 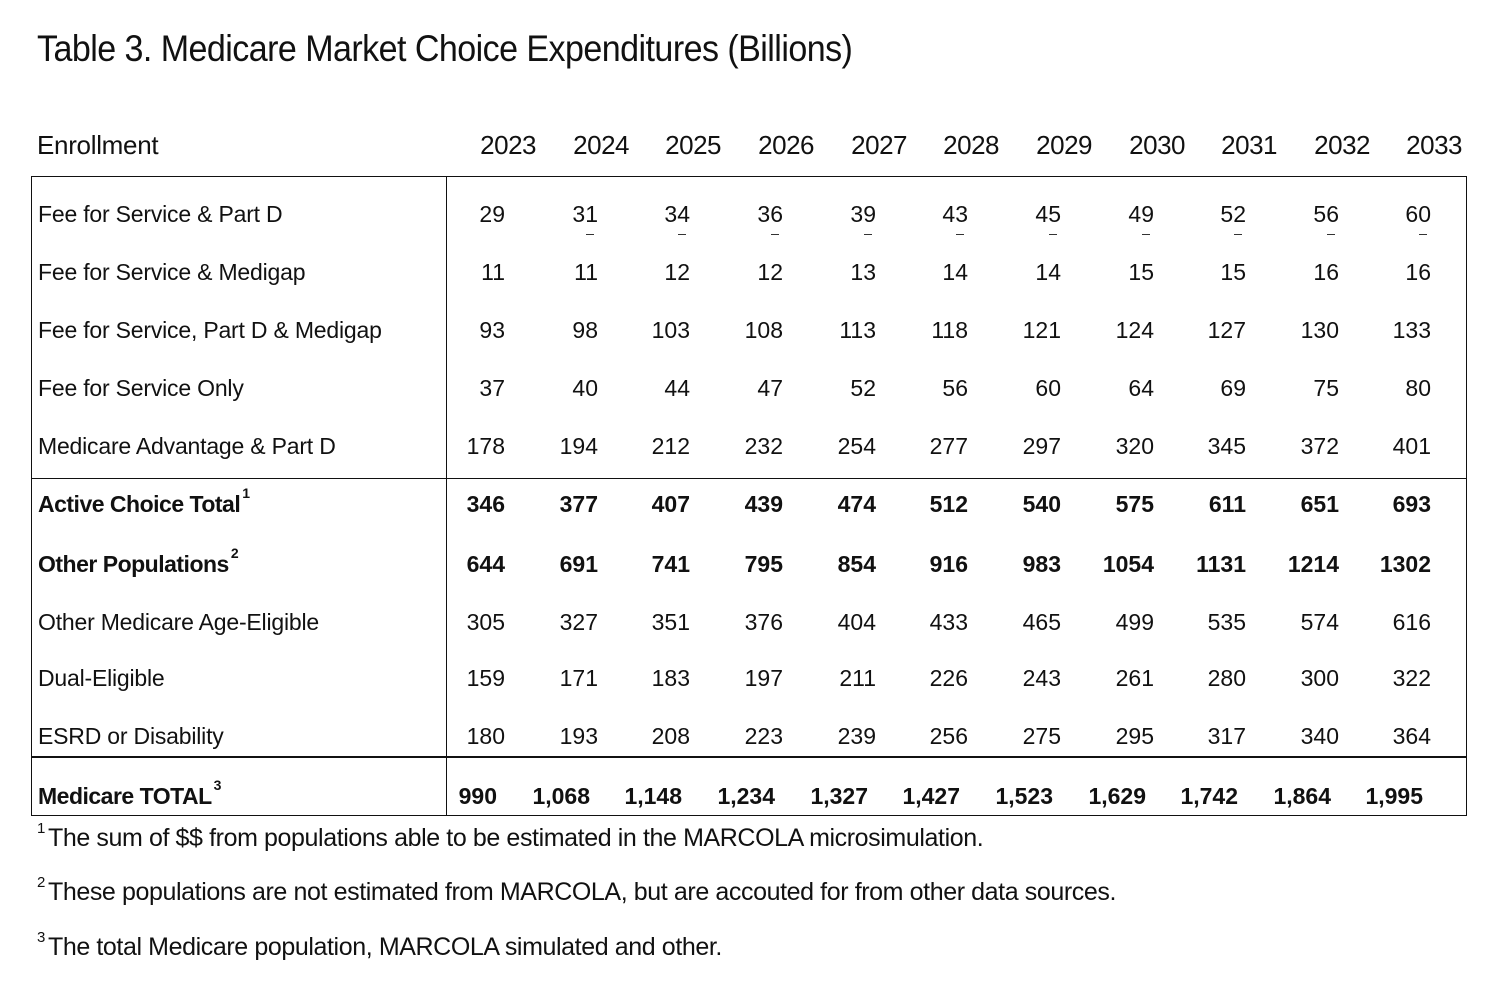 I want to click on cell-2033: 16, so click(x=1418, y=272).